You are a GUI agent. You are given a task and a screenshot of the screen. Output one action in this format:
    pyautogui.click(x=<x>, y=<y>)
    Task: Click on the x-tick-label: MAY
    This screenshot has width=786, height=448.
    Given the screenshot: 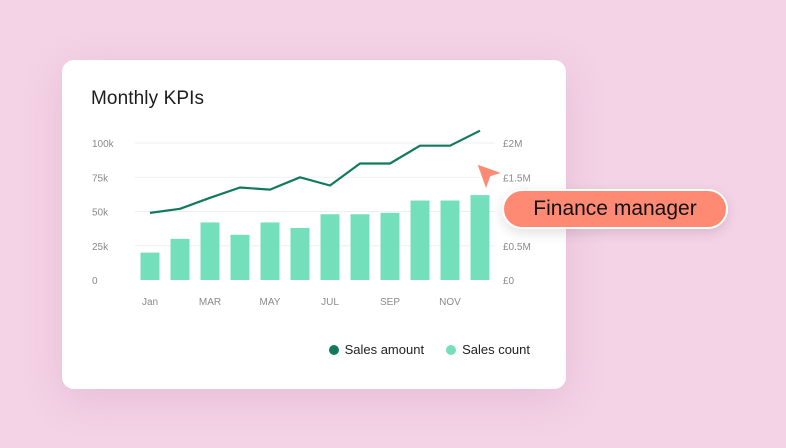 What is the action you would take?
    pyautogui.click(x=270, y=302)
    